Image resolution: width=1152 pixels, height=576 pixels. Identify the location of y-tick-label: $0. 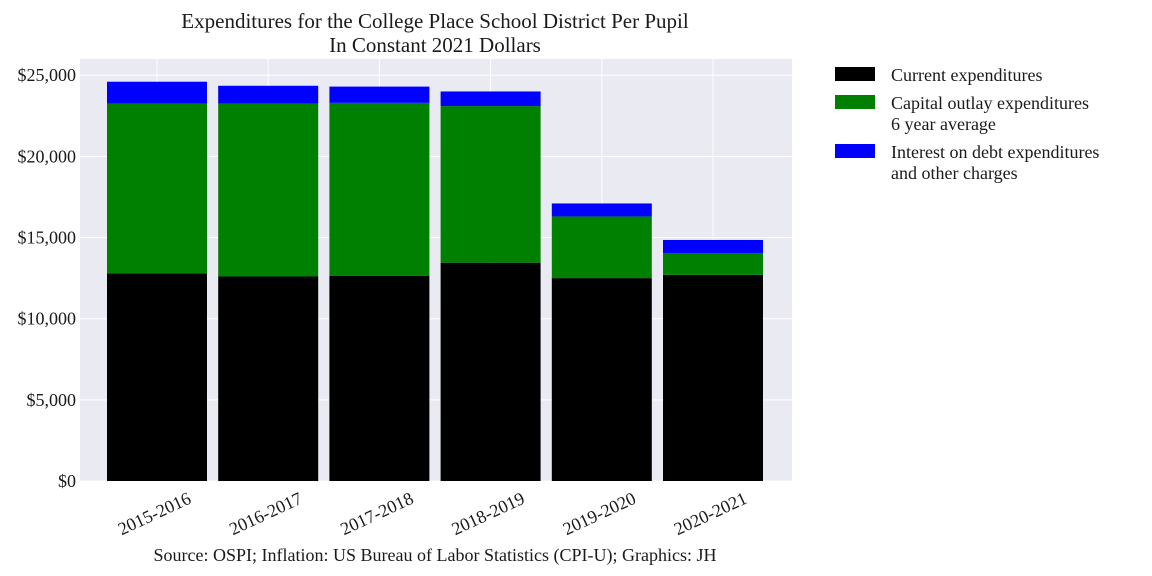
(67, 481).